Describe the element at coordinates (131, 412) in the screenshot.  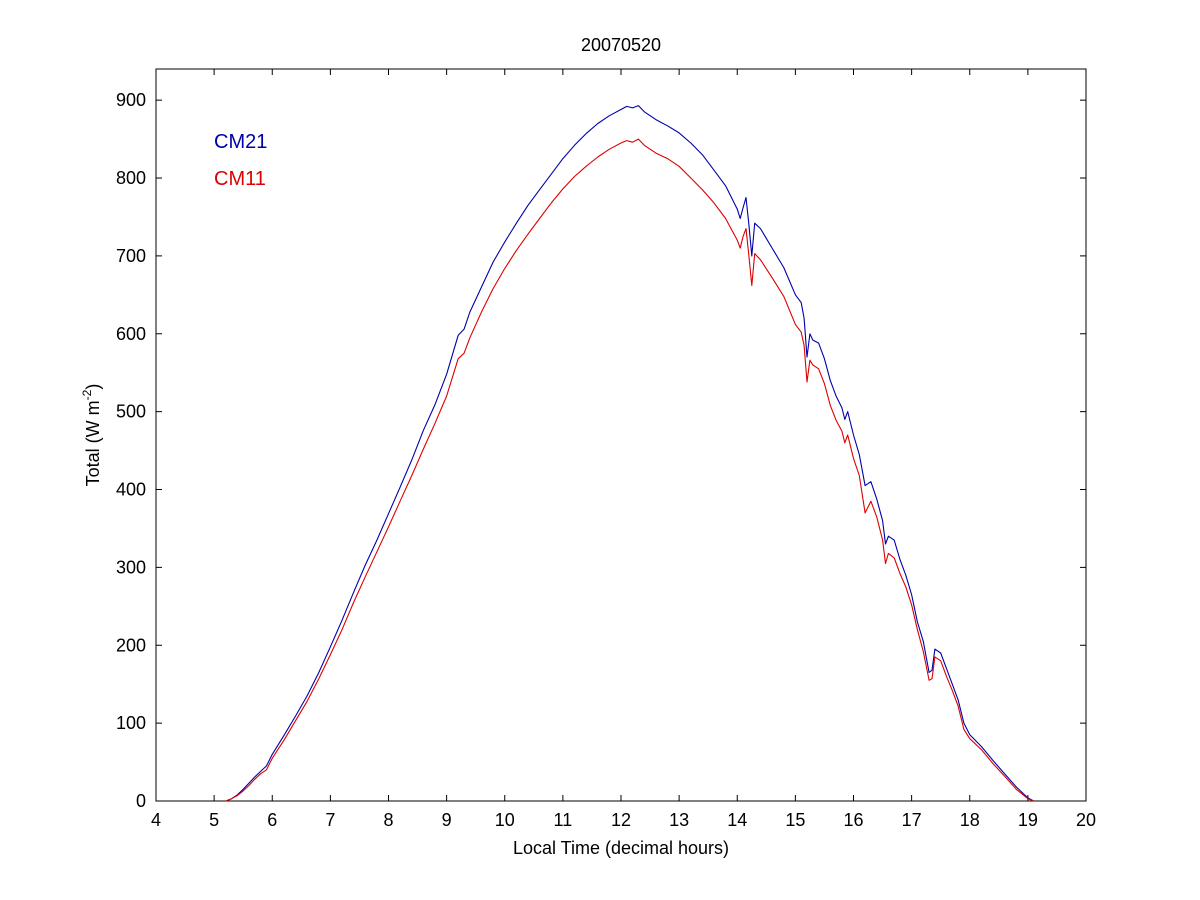
I see `y-tick-label: 500` at that location.